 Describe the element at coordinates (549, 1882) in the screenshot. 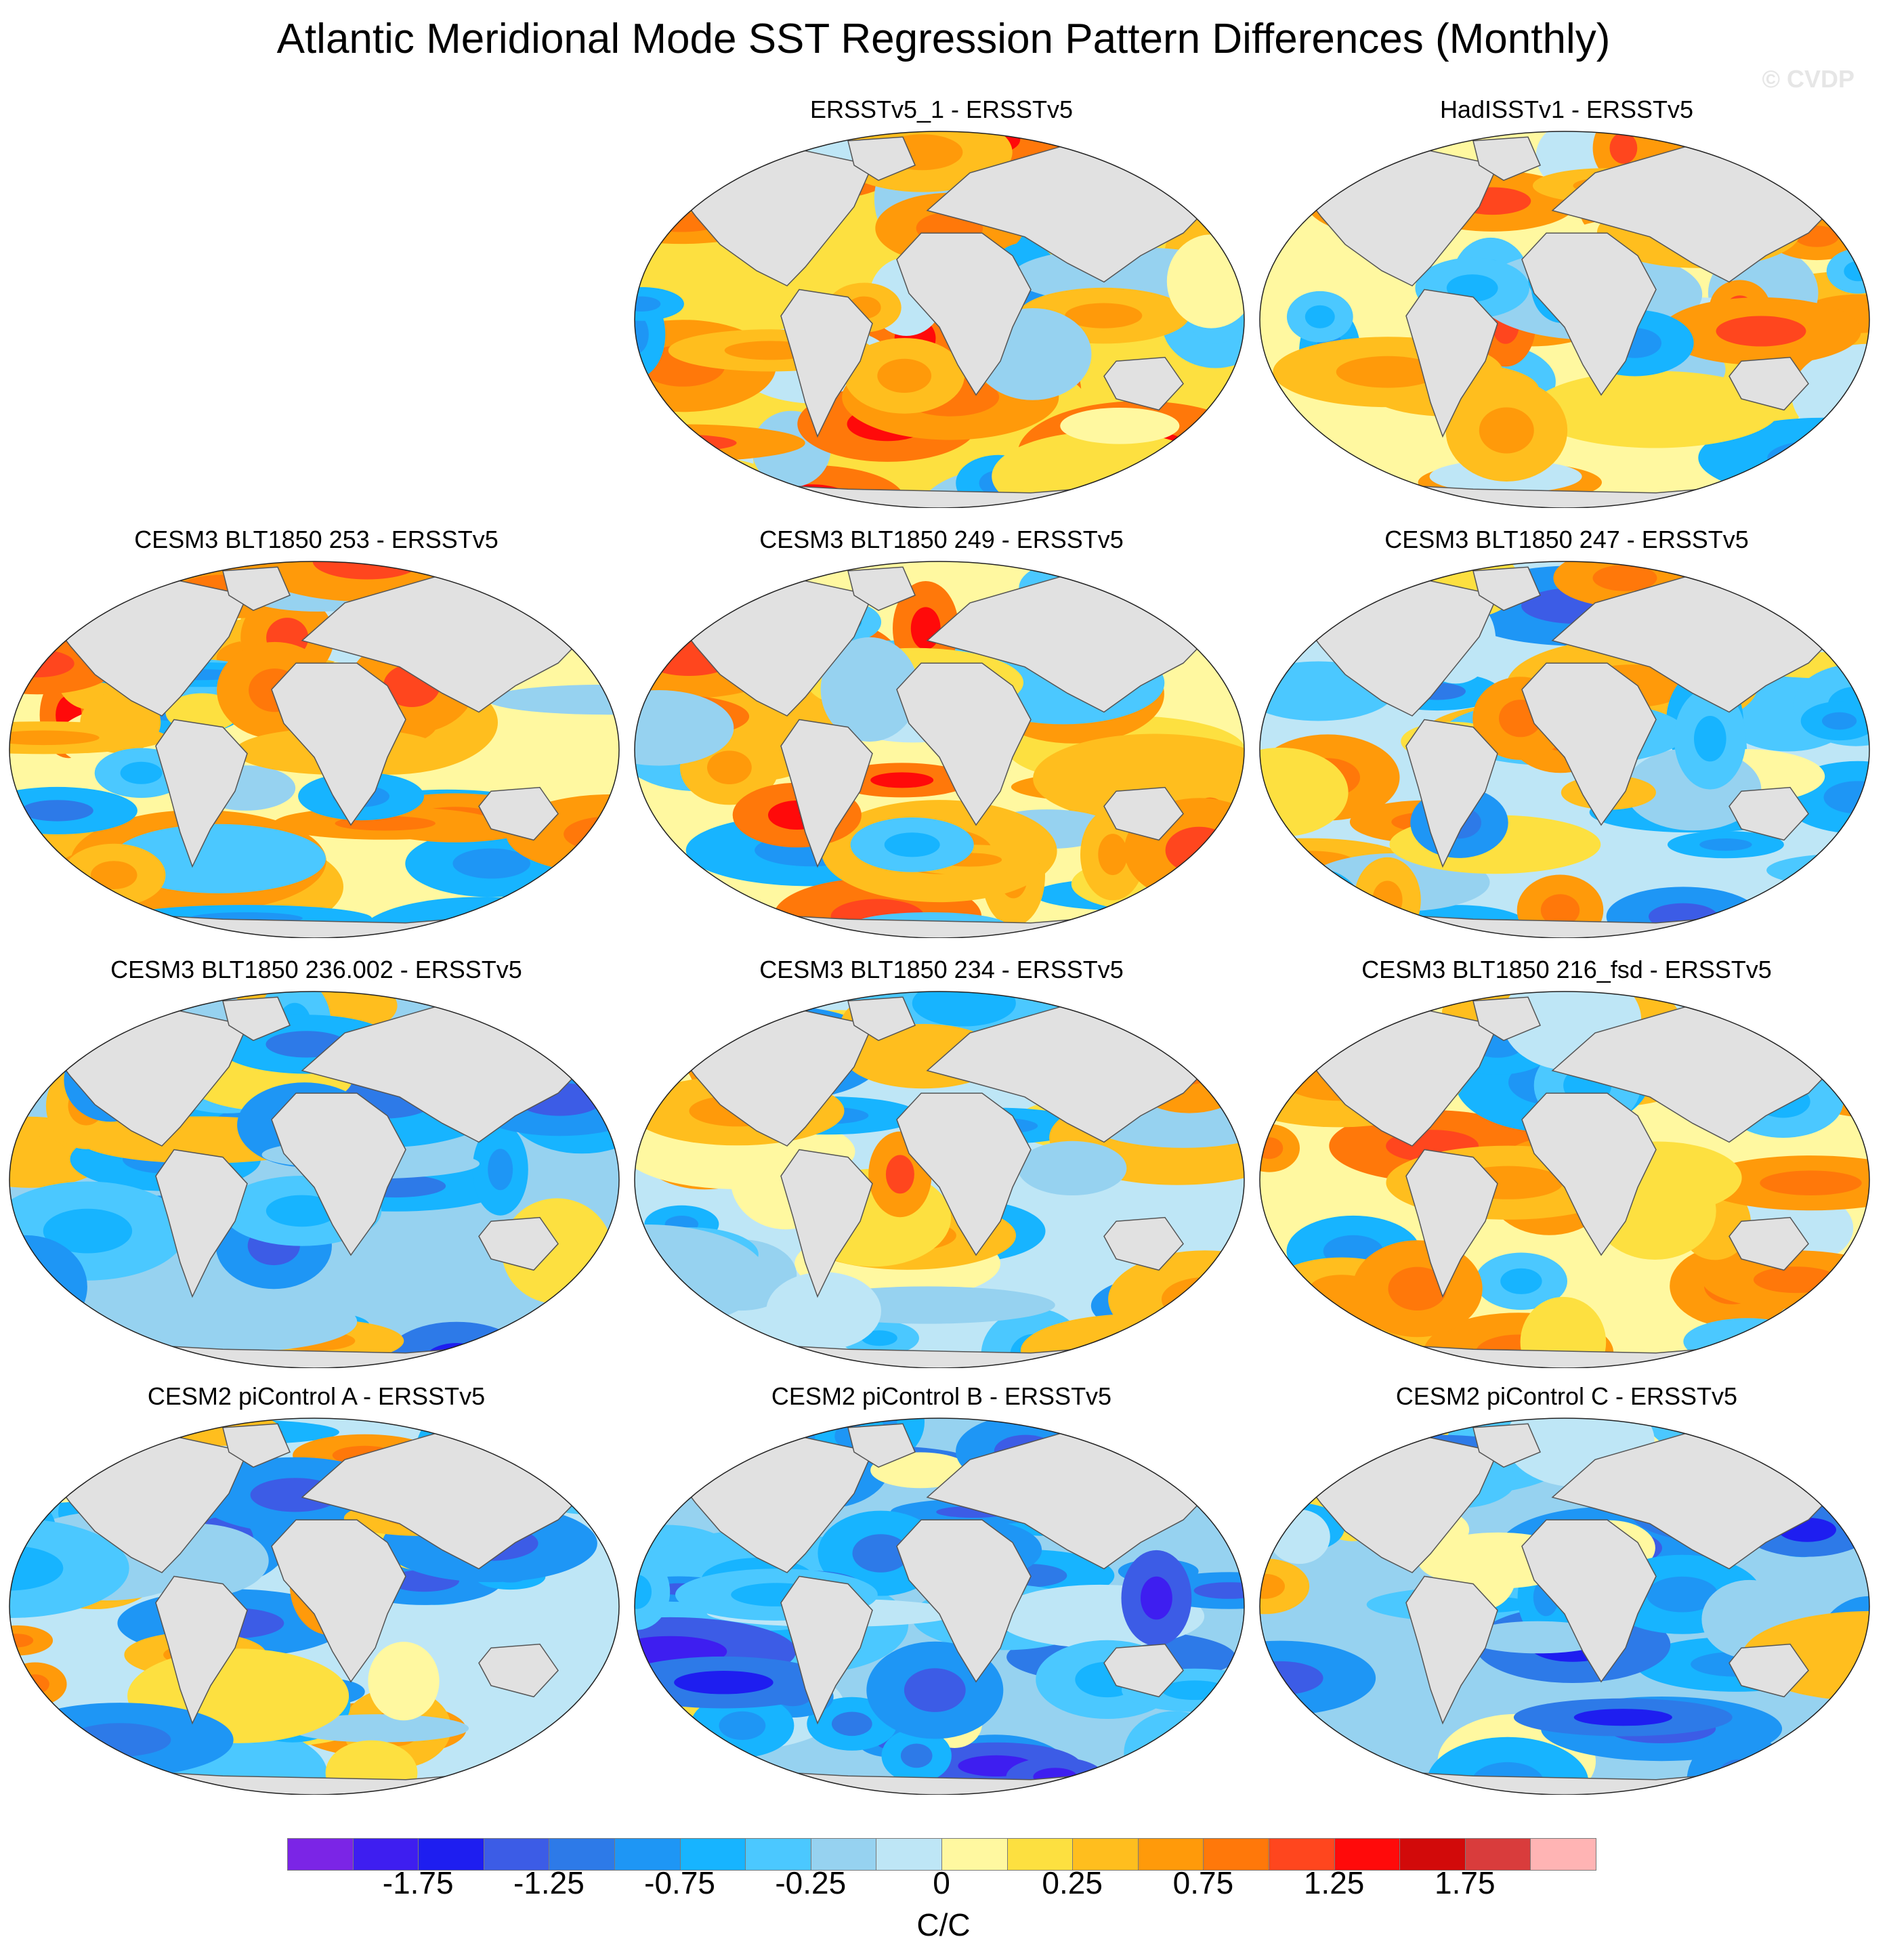

I see `colorbar-tick-label: -1.25` at that location.